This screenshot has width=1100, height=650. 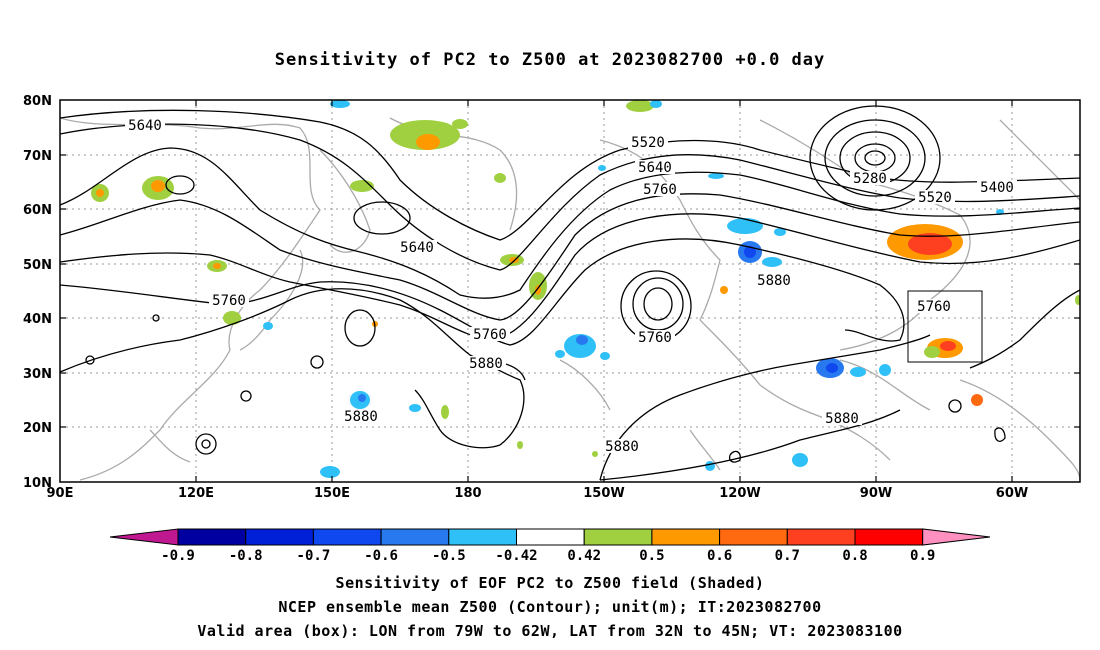 What do you see at coordinates (719, 556) in the screenshot?
I see `colorbar-label: 0.6` at bounding box center [719, 556].